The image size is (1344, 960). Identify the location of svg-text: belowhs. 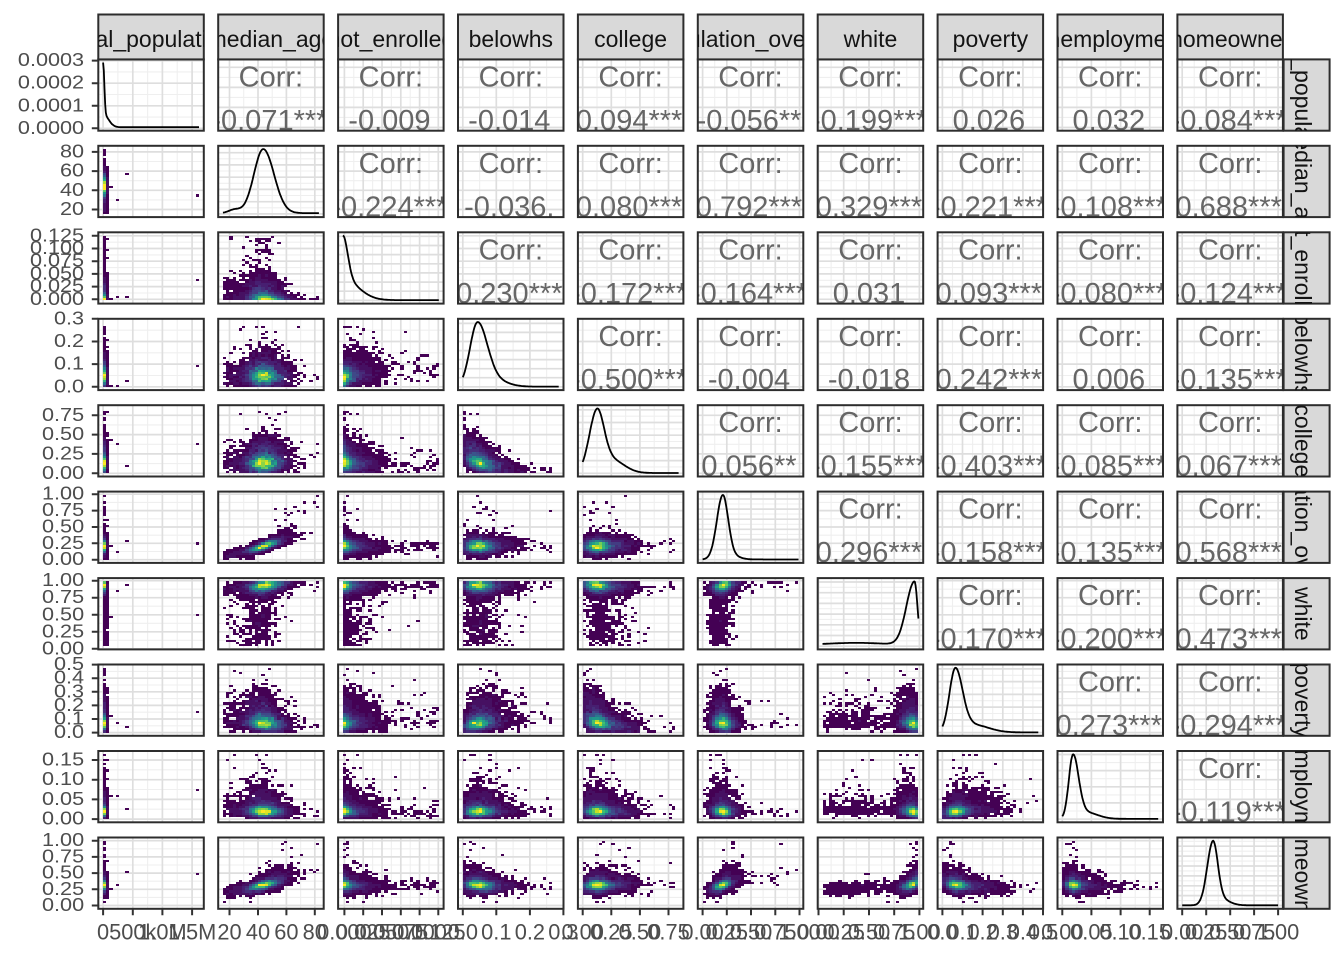
(511, 39).